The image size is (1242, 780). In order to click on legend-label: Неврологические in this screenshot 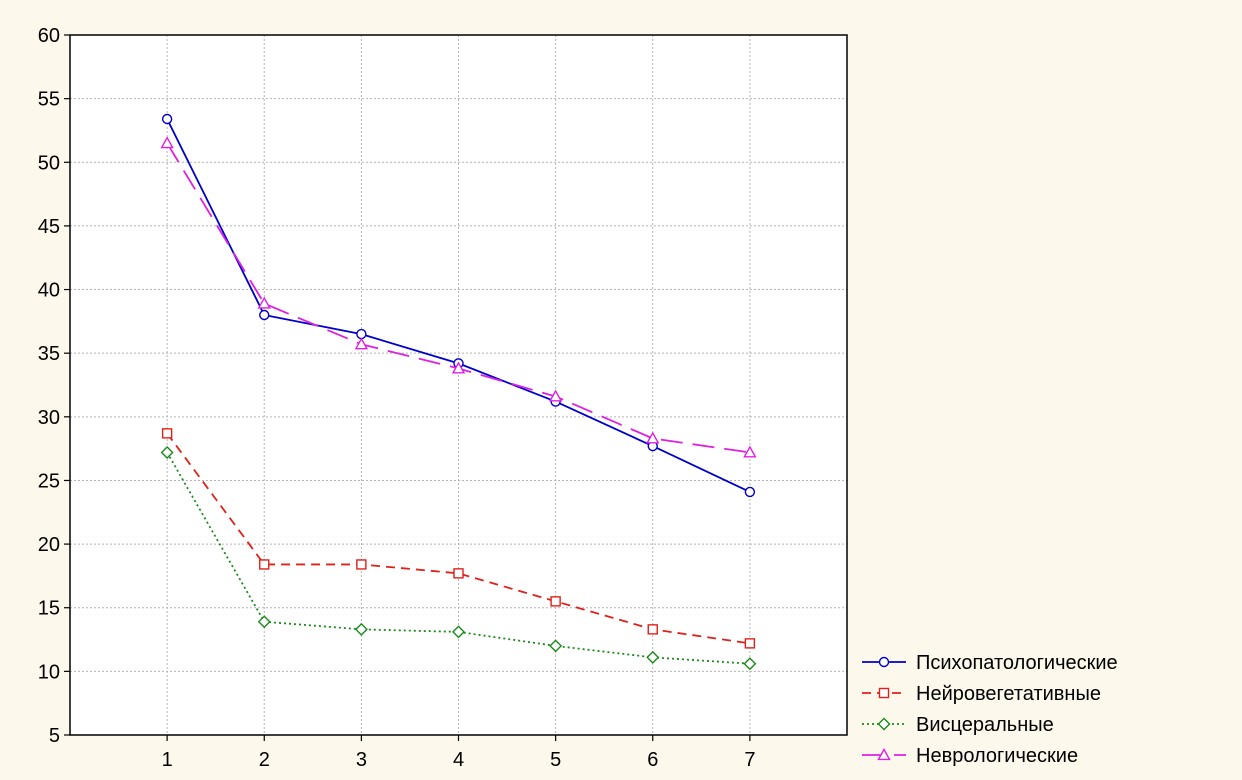, I will do `click(997, 756)`.